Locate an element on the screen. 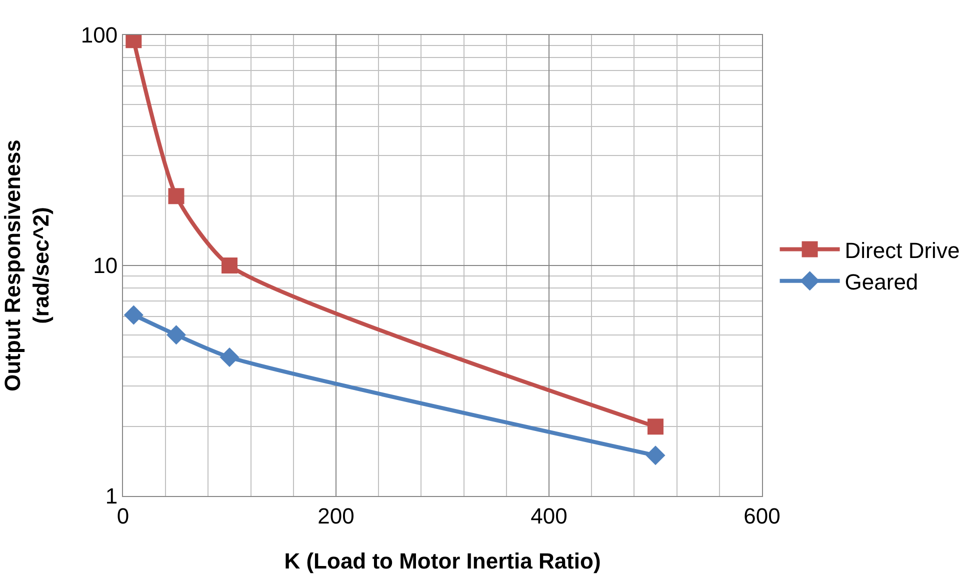  x-tick-label: 400 is located at coordinates (549, 515).